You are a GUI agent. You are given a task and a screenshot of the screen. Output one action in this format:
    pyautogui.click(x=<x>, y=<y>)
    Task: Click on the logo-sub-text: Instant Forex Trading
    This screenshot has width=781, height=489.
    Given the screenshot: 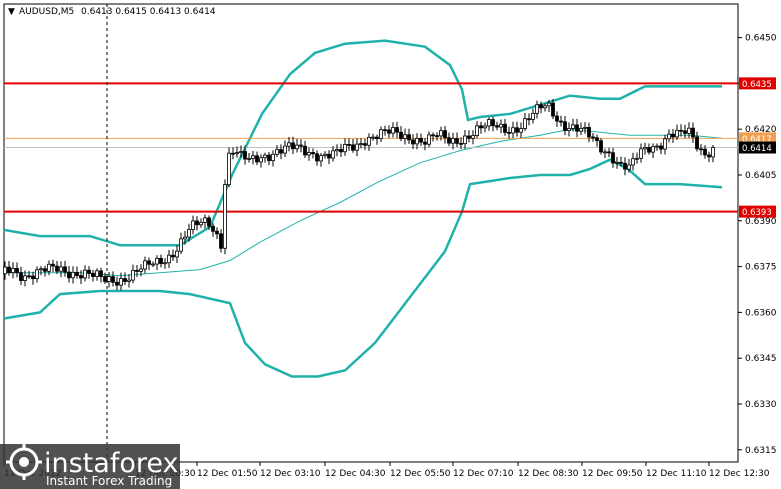 What is the action you would take?
    pyautogui.click(x=109, y=481)
    